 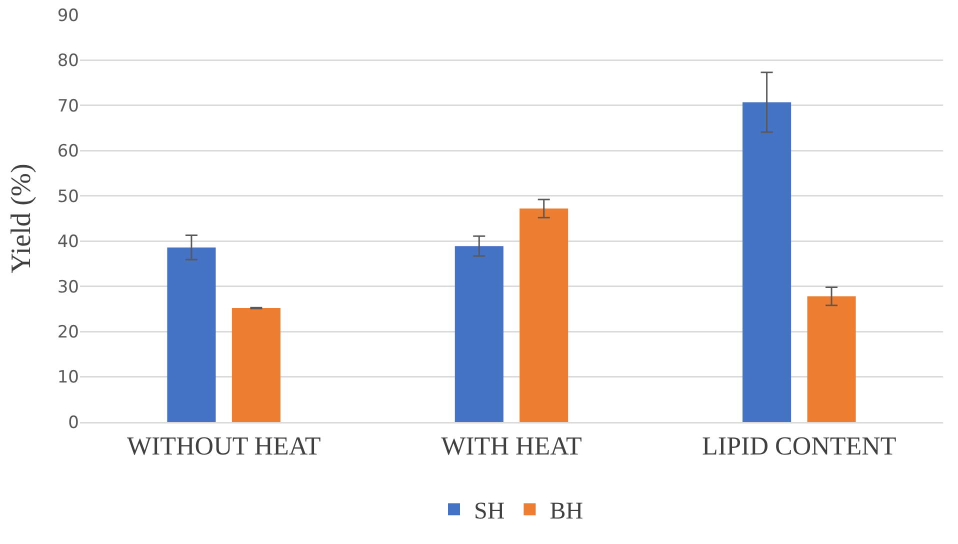 I want to click on y-tick-label: 0, so click(x=73, y=422).